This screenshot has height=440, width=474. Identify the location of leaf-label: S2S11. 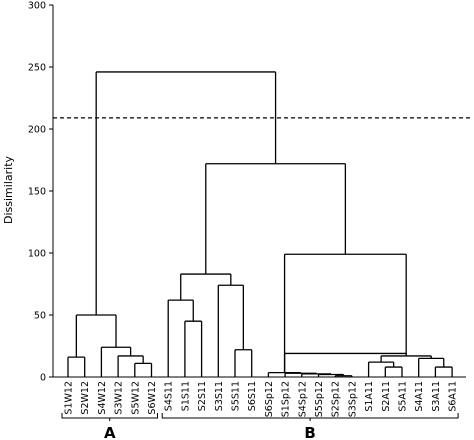
(202, 396).